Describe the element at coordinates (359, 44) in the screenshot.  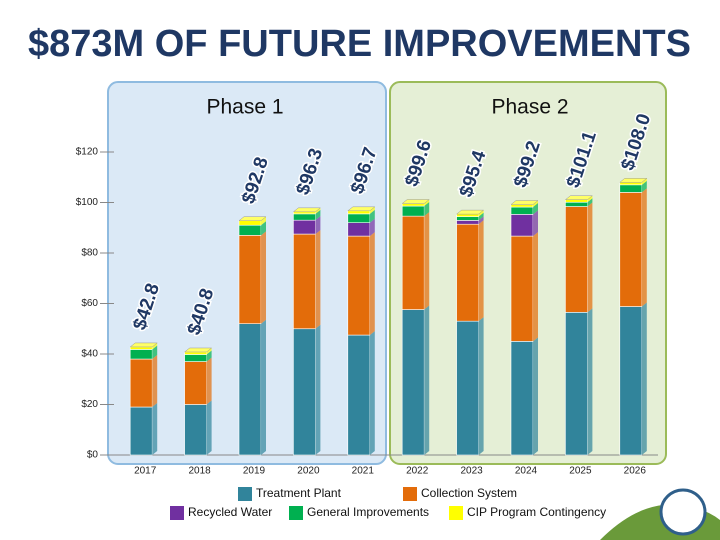
I see `chart-title: $873M OF FUTURE IMPROVEMENTS` at that location.